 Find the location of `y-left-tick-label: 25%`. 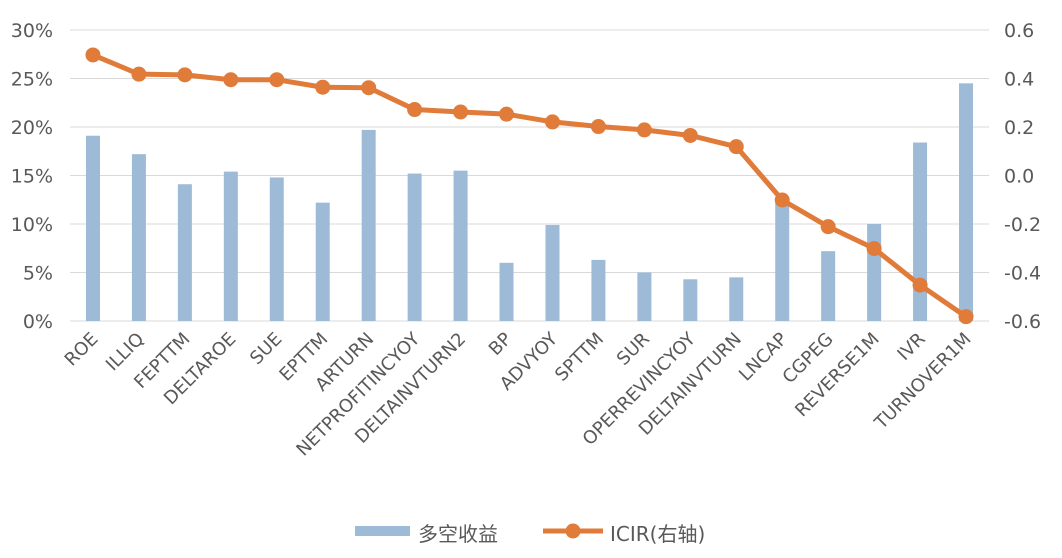

y-left-tick-label: 25% is located at coordinates (32, 80).